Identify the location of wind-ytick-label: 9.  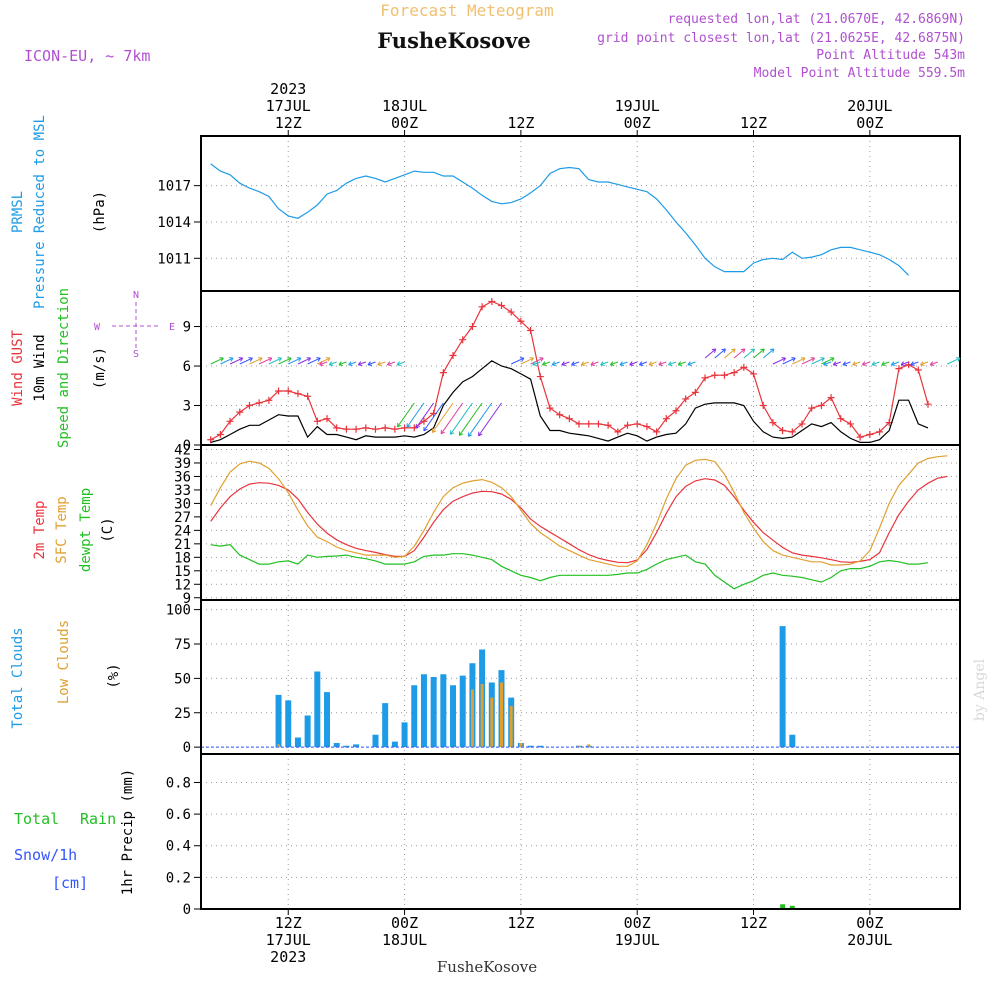
(187, 328).